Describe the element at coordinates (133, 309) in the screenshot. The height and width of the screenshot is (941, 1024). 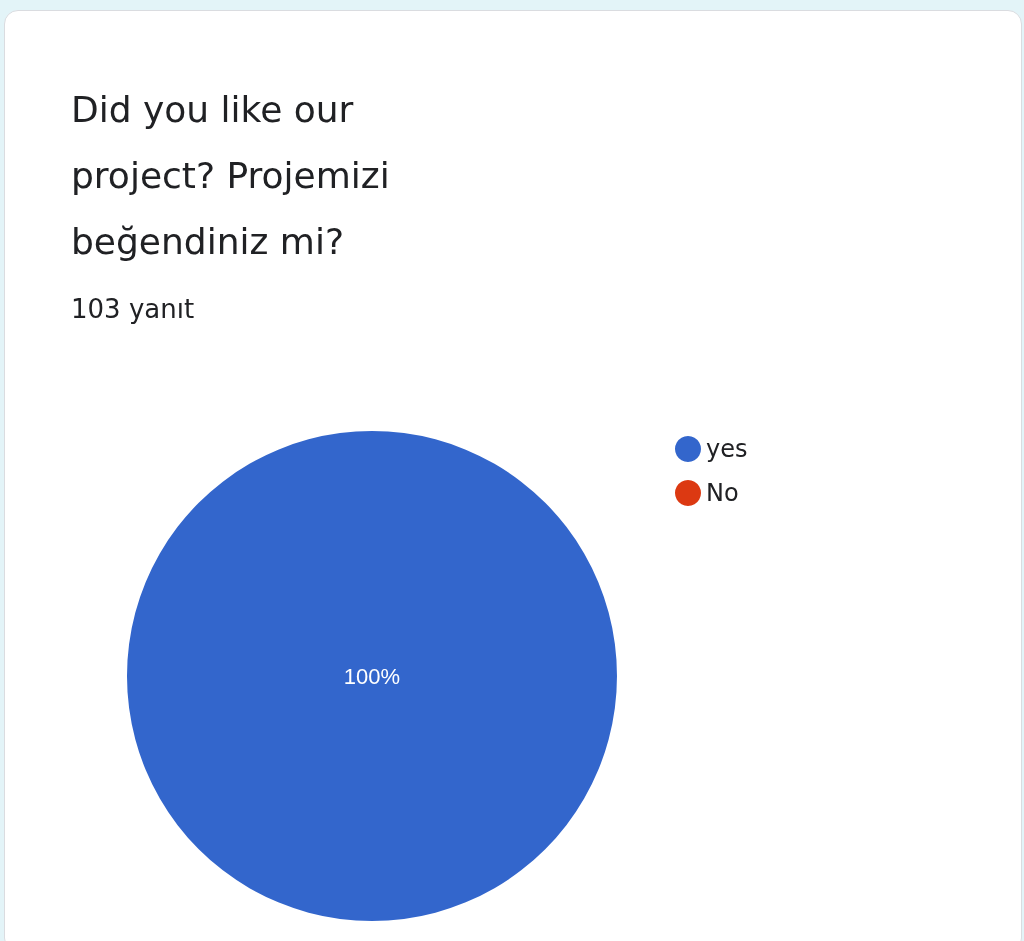
I see `chart-subtitle: 103 yanıt` at that location.